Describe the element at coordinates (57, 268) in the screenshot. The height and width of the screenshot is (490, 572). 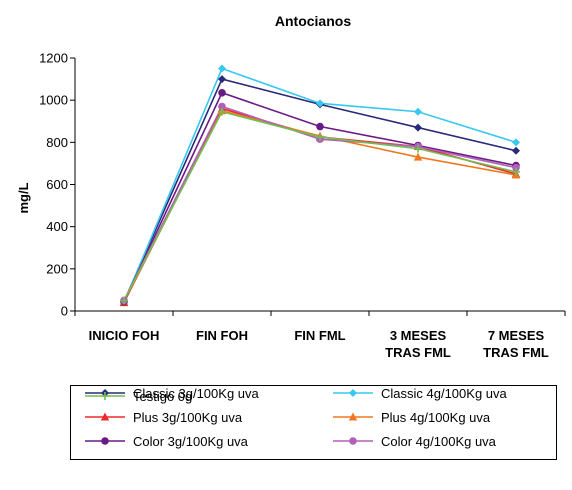
I see `y-tick-label: 200` at that location.